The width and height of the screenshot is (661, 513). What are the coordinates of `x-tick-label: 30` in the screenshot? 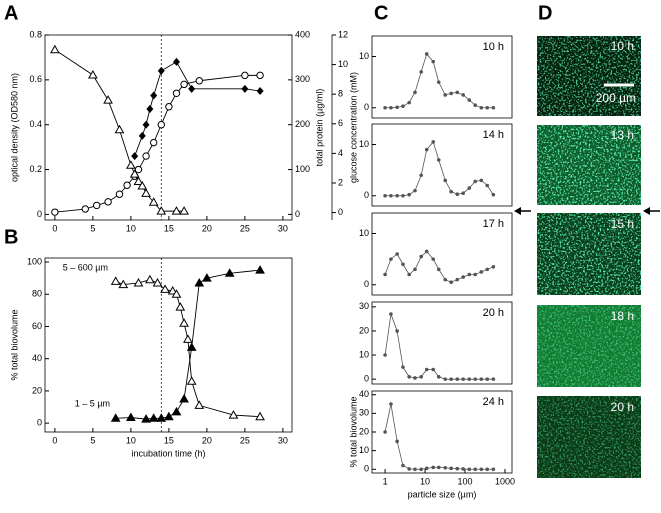 It's located at (283, 228).